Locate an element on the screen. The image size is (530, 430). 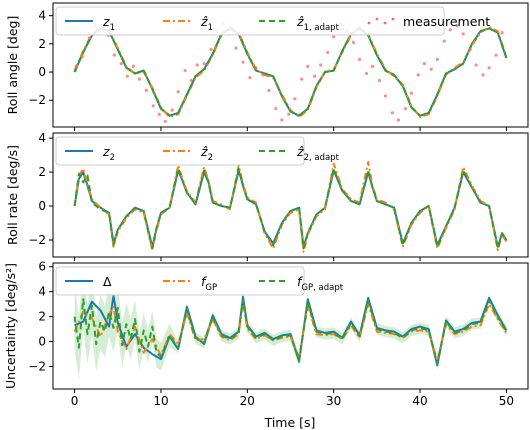
xtick-label: 40 is located at coordinates (419, 401).